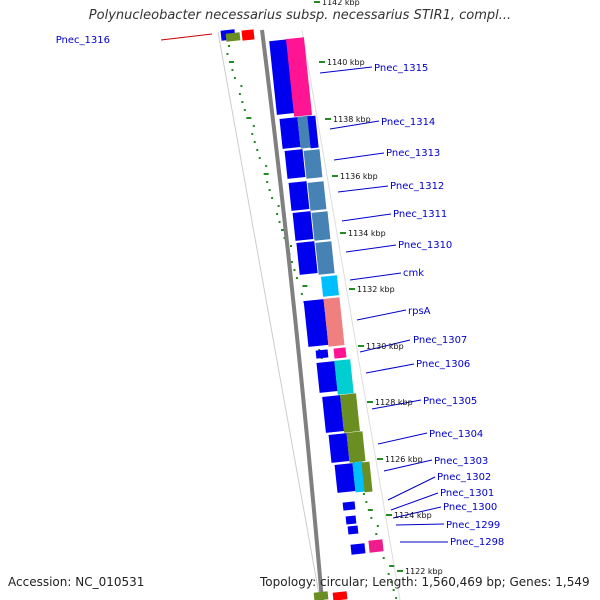 Image resolution: width=600 pixels, height=600 pixels. Describe the element at coordinates (376, 289) in the screenshot. I see `kbp-tick-label: 1132 kbp` at that location.